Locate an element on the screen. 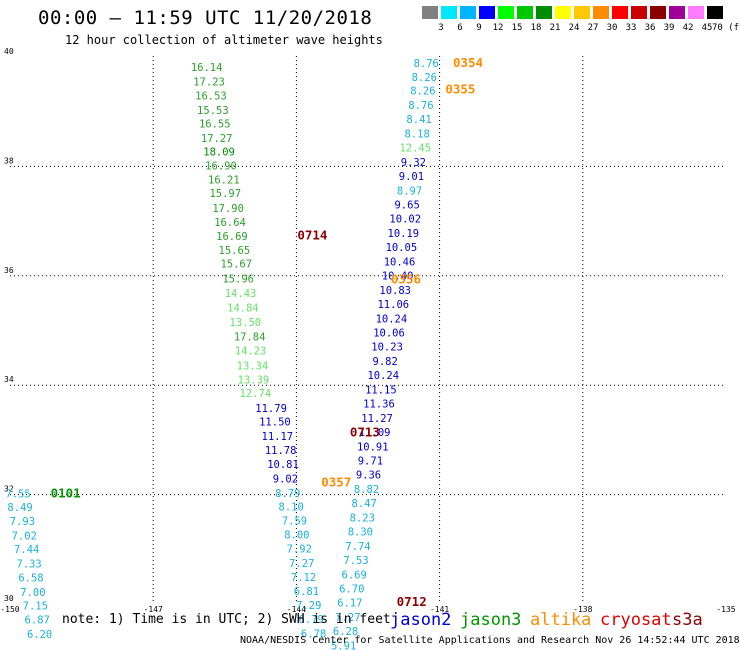 Image resolution: width=740 pixels, height=650 pixels. wave-height-value: 16.53 is located at coordinates (211, 97).